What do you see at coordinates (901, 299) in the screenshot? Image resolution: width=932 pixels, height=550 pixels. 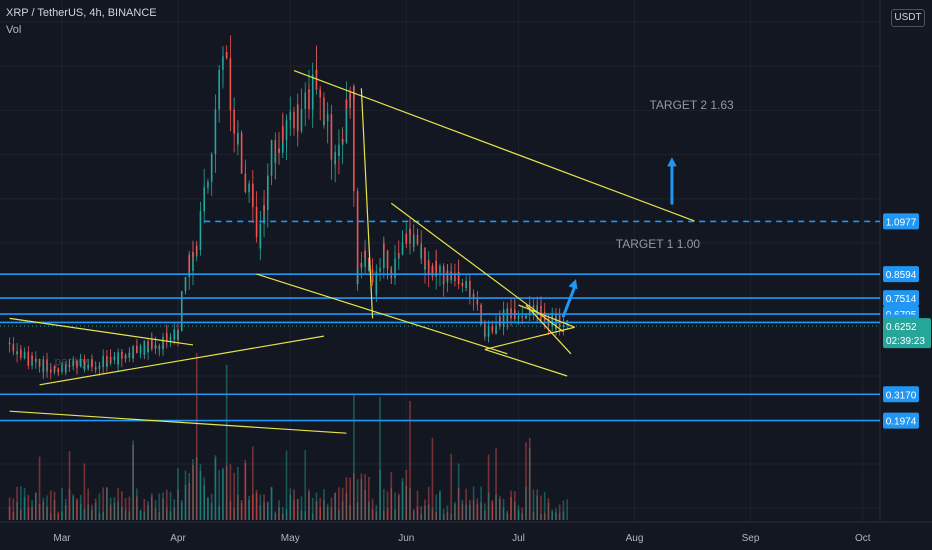 I see `level-price-label: 0.7514` at bounding box center [901, 299].